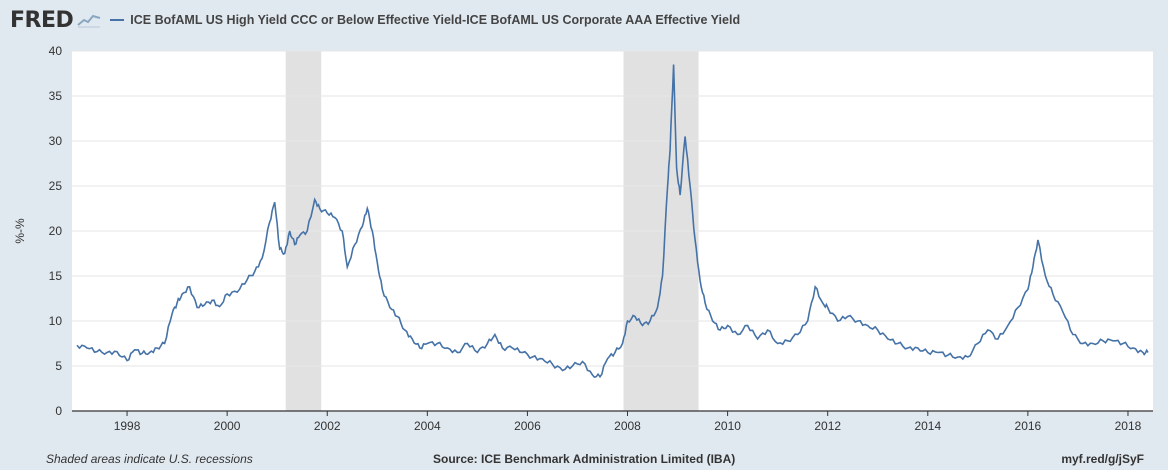 This screenshot has height=470, width=1168. I want to click on x-tick-2018: 2018, so click(1128, 426).